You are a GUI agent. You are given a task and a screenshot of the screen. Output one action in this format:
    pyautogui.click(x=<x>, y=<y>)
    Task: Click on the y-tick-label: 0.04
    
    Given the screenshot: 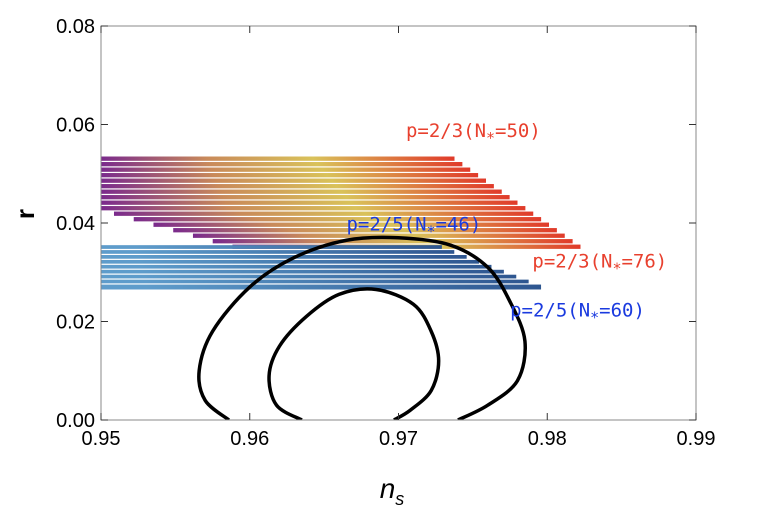 What is the action you would take?
    pyautogui.click(x=75, y=224)
    